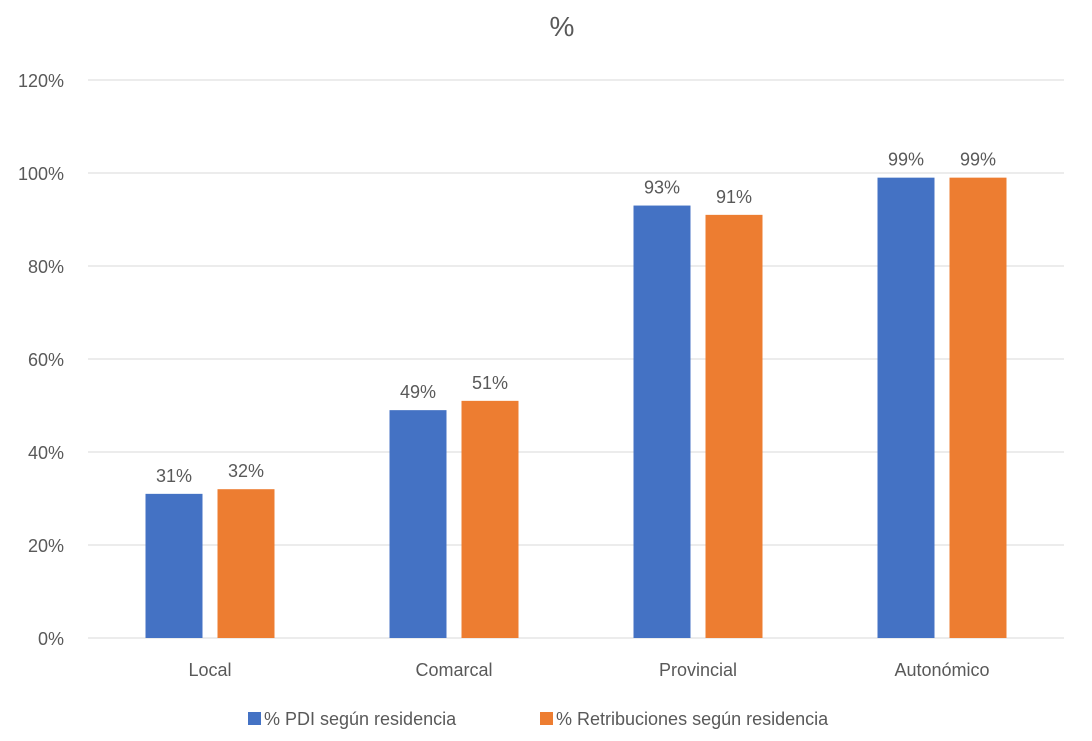 This screenshot has width=1092, height=741. Describe the element at coordinates (692, 719) in the screenshot. I see `legend-label: % Retribuciones según residencia` at that location.